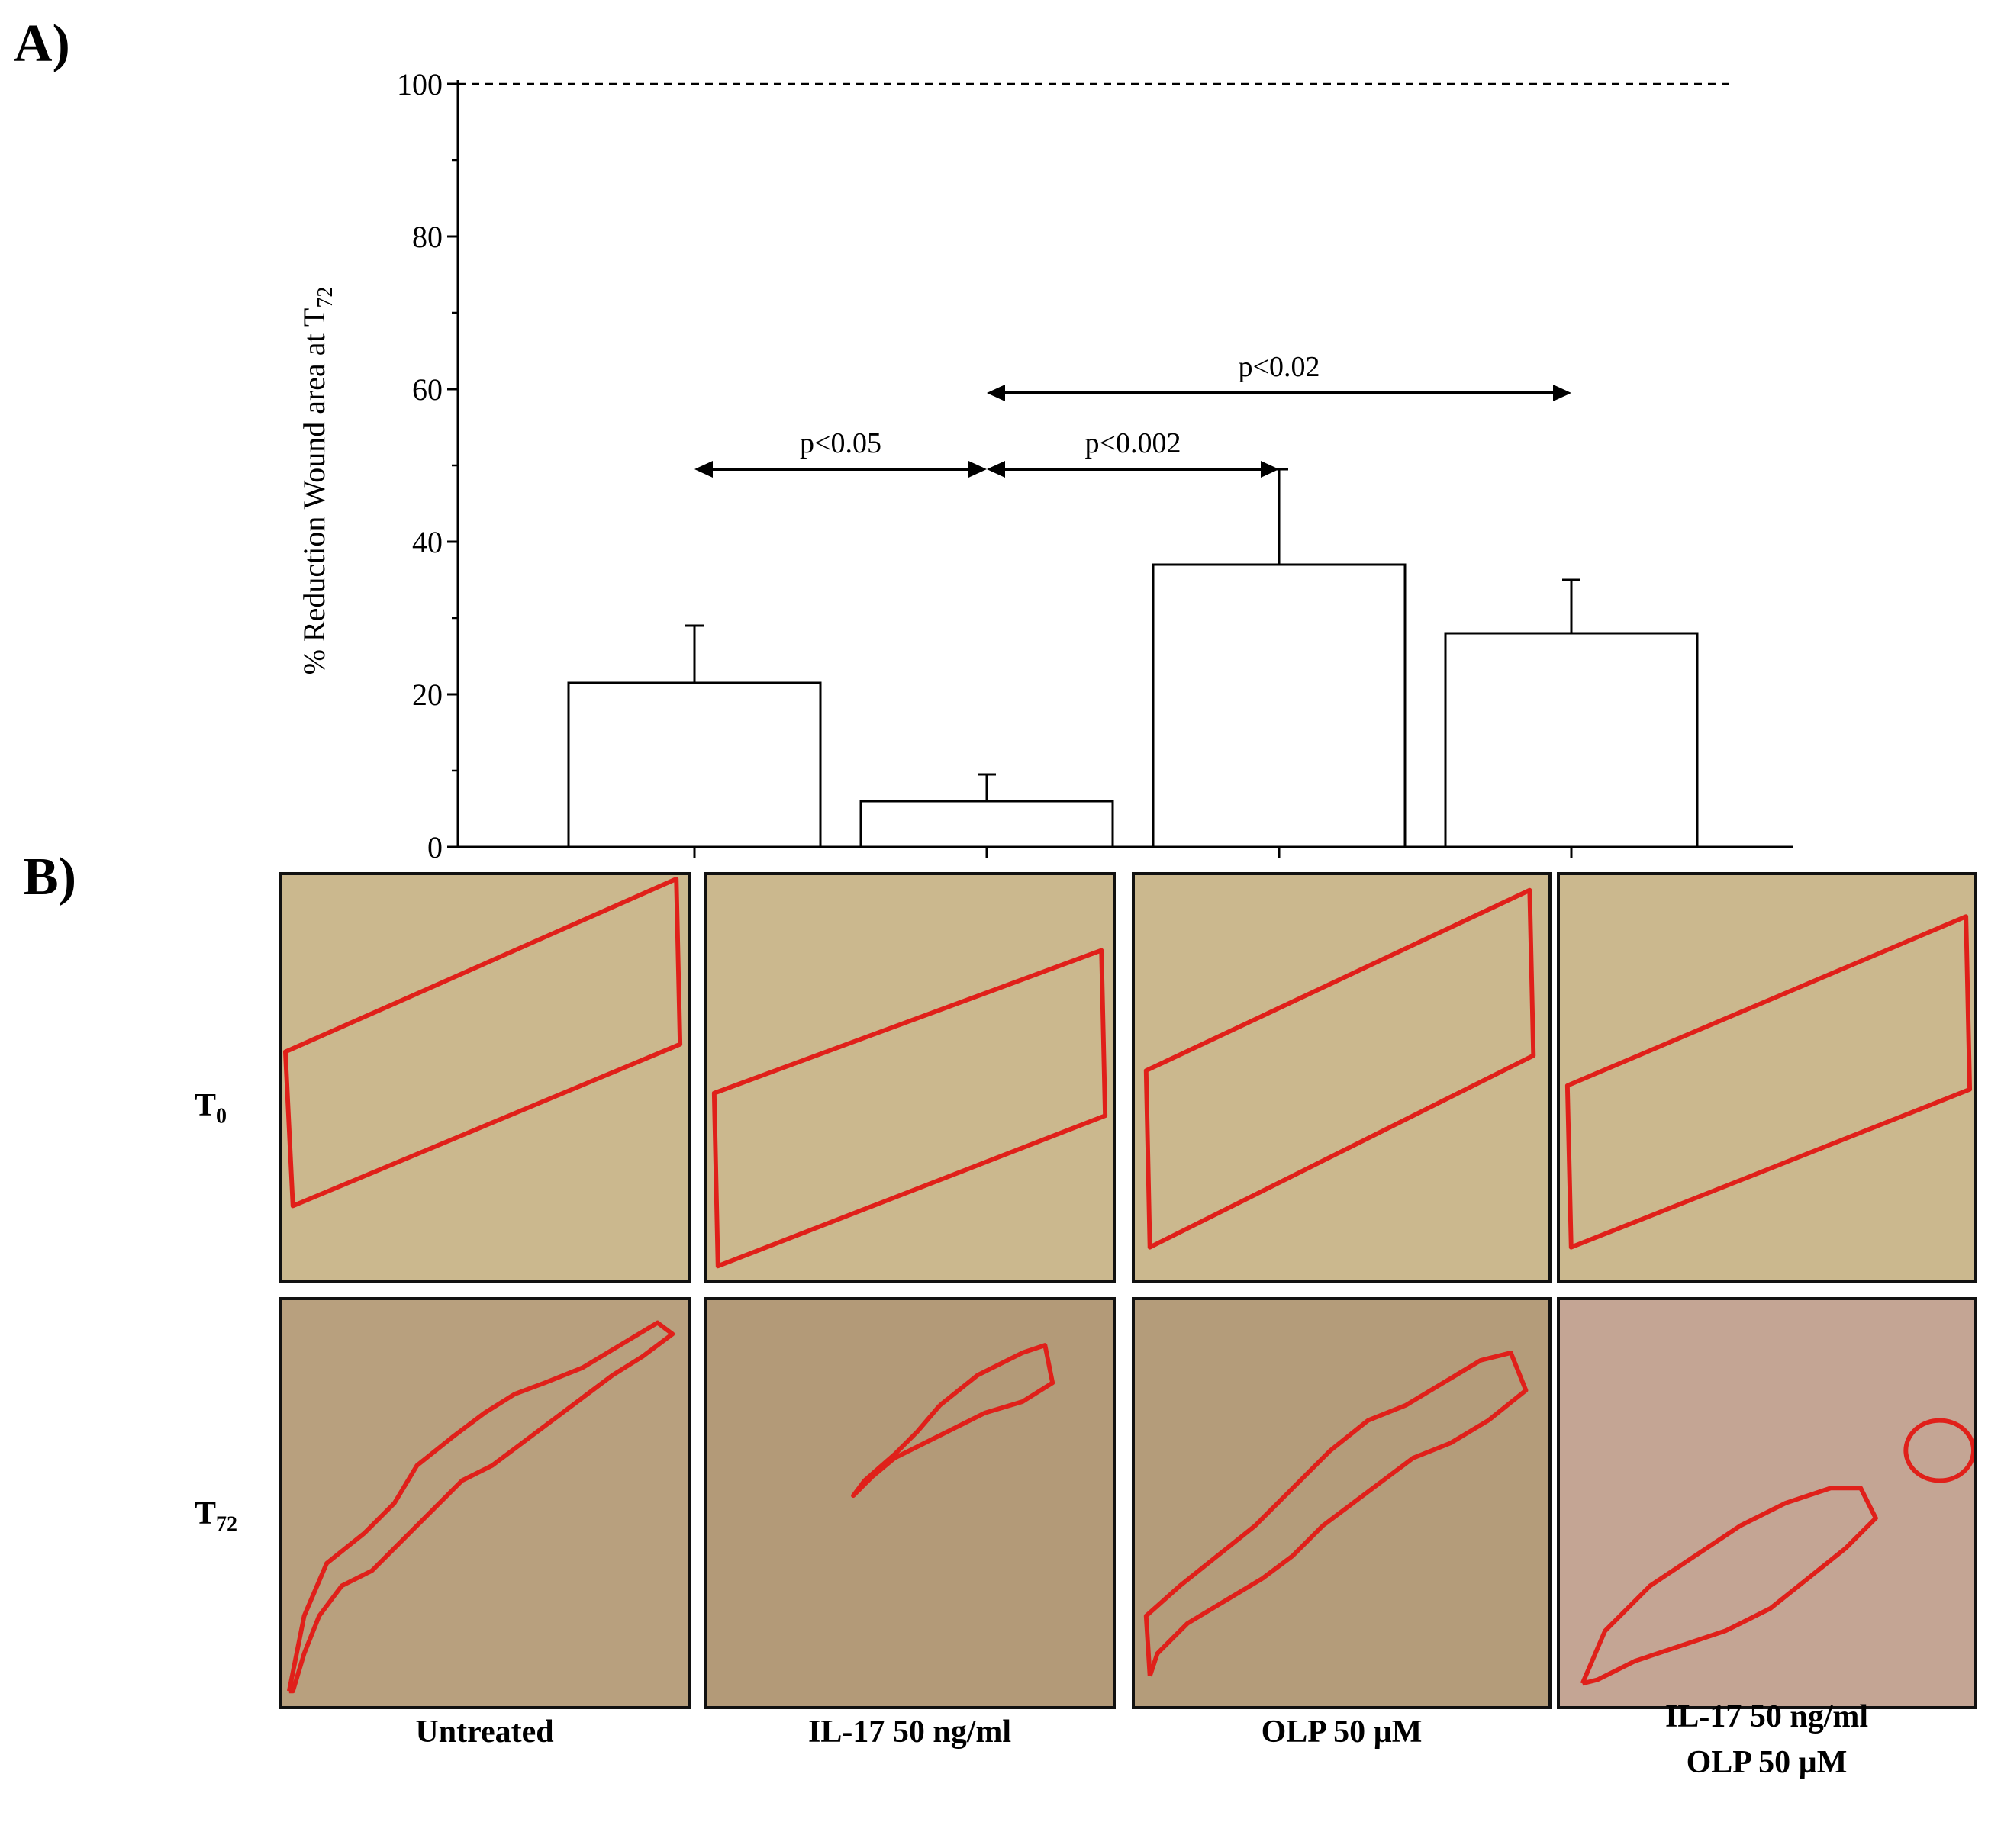 This screenshot has height=1848, width=2001. I want to click on y-tick-label: 60, so click(427, 389).